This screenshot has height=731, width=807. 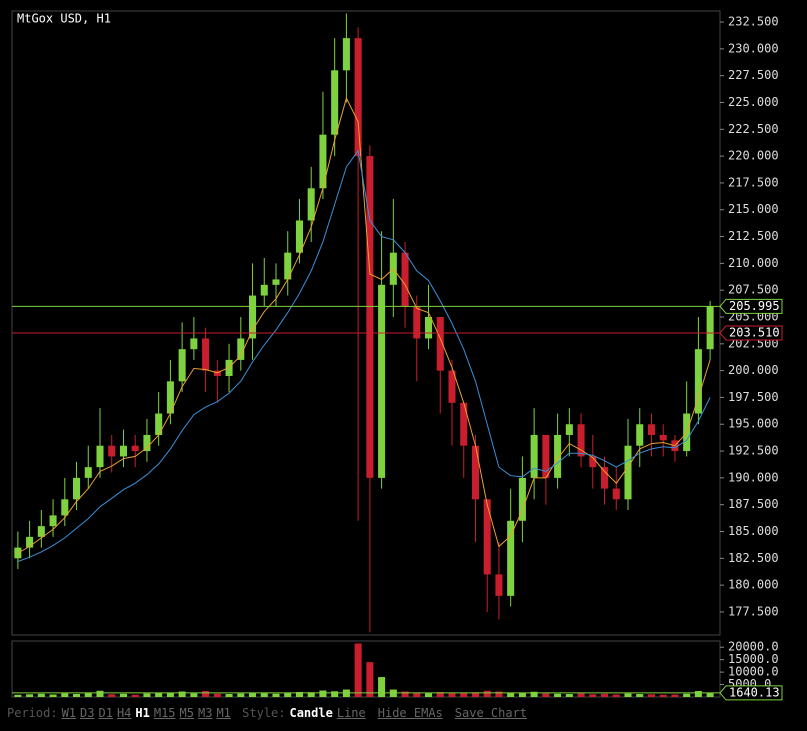 I want to click on volume-tick-label: 10000.0, so click(x=753, y=672).